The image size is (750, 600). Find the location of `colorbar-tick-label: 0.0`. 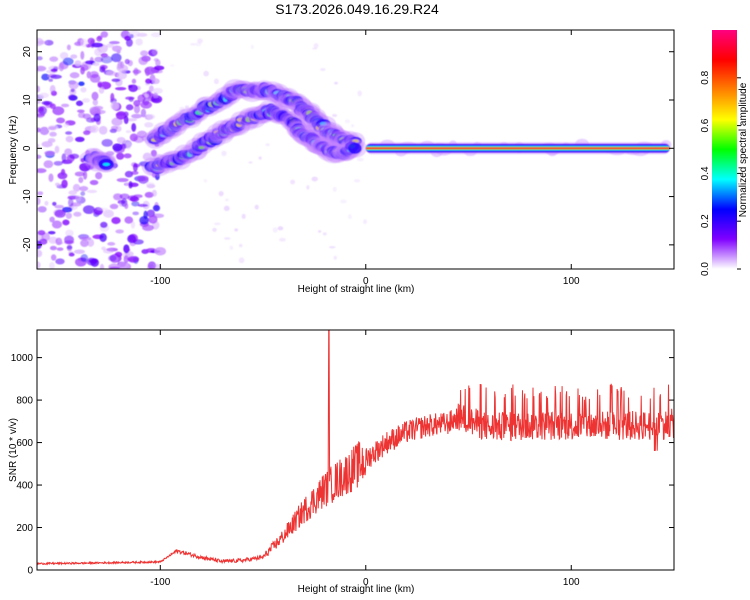

colorbar-tick-label: 0.0 is located at coordinates (705, 269).